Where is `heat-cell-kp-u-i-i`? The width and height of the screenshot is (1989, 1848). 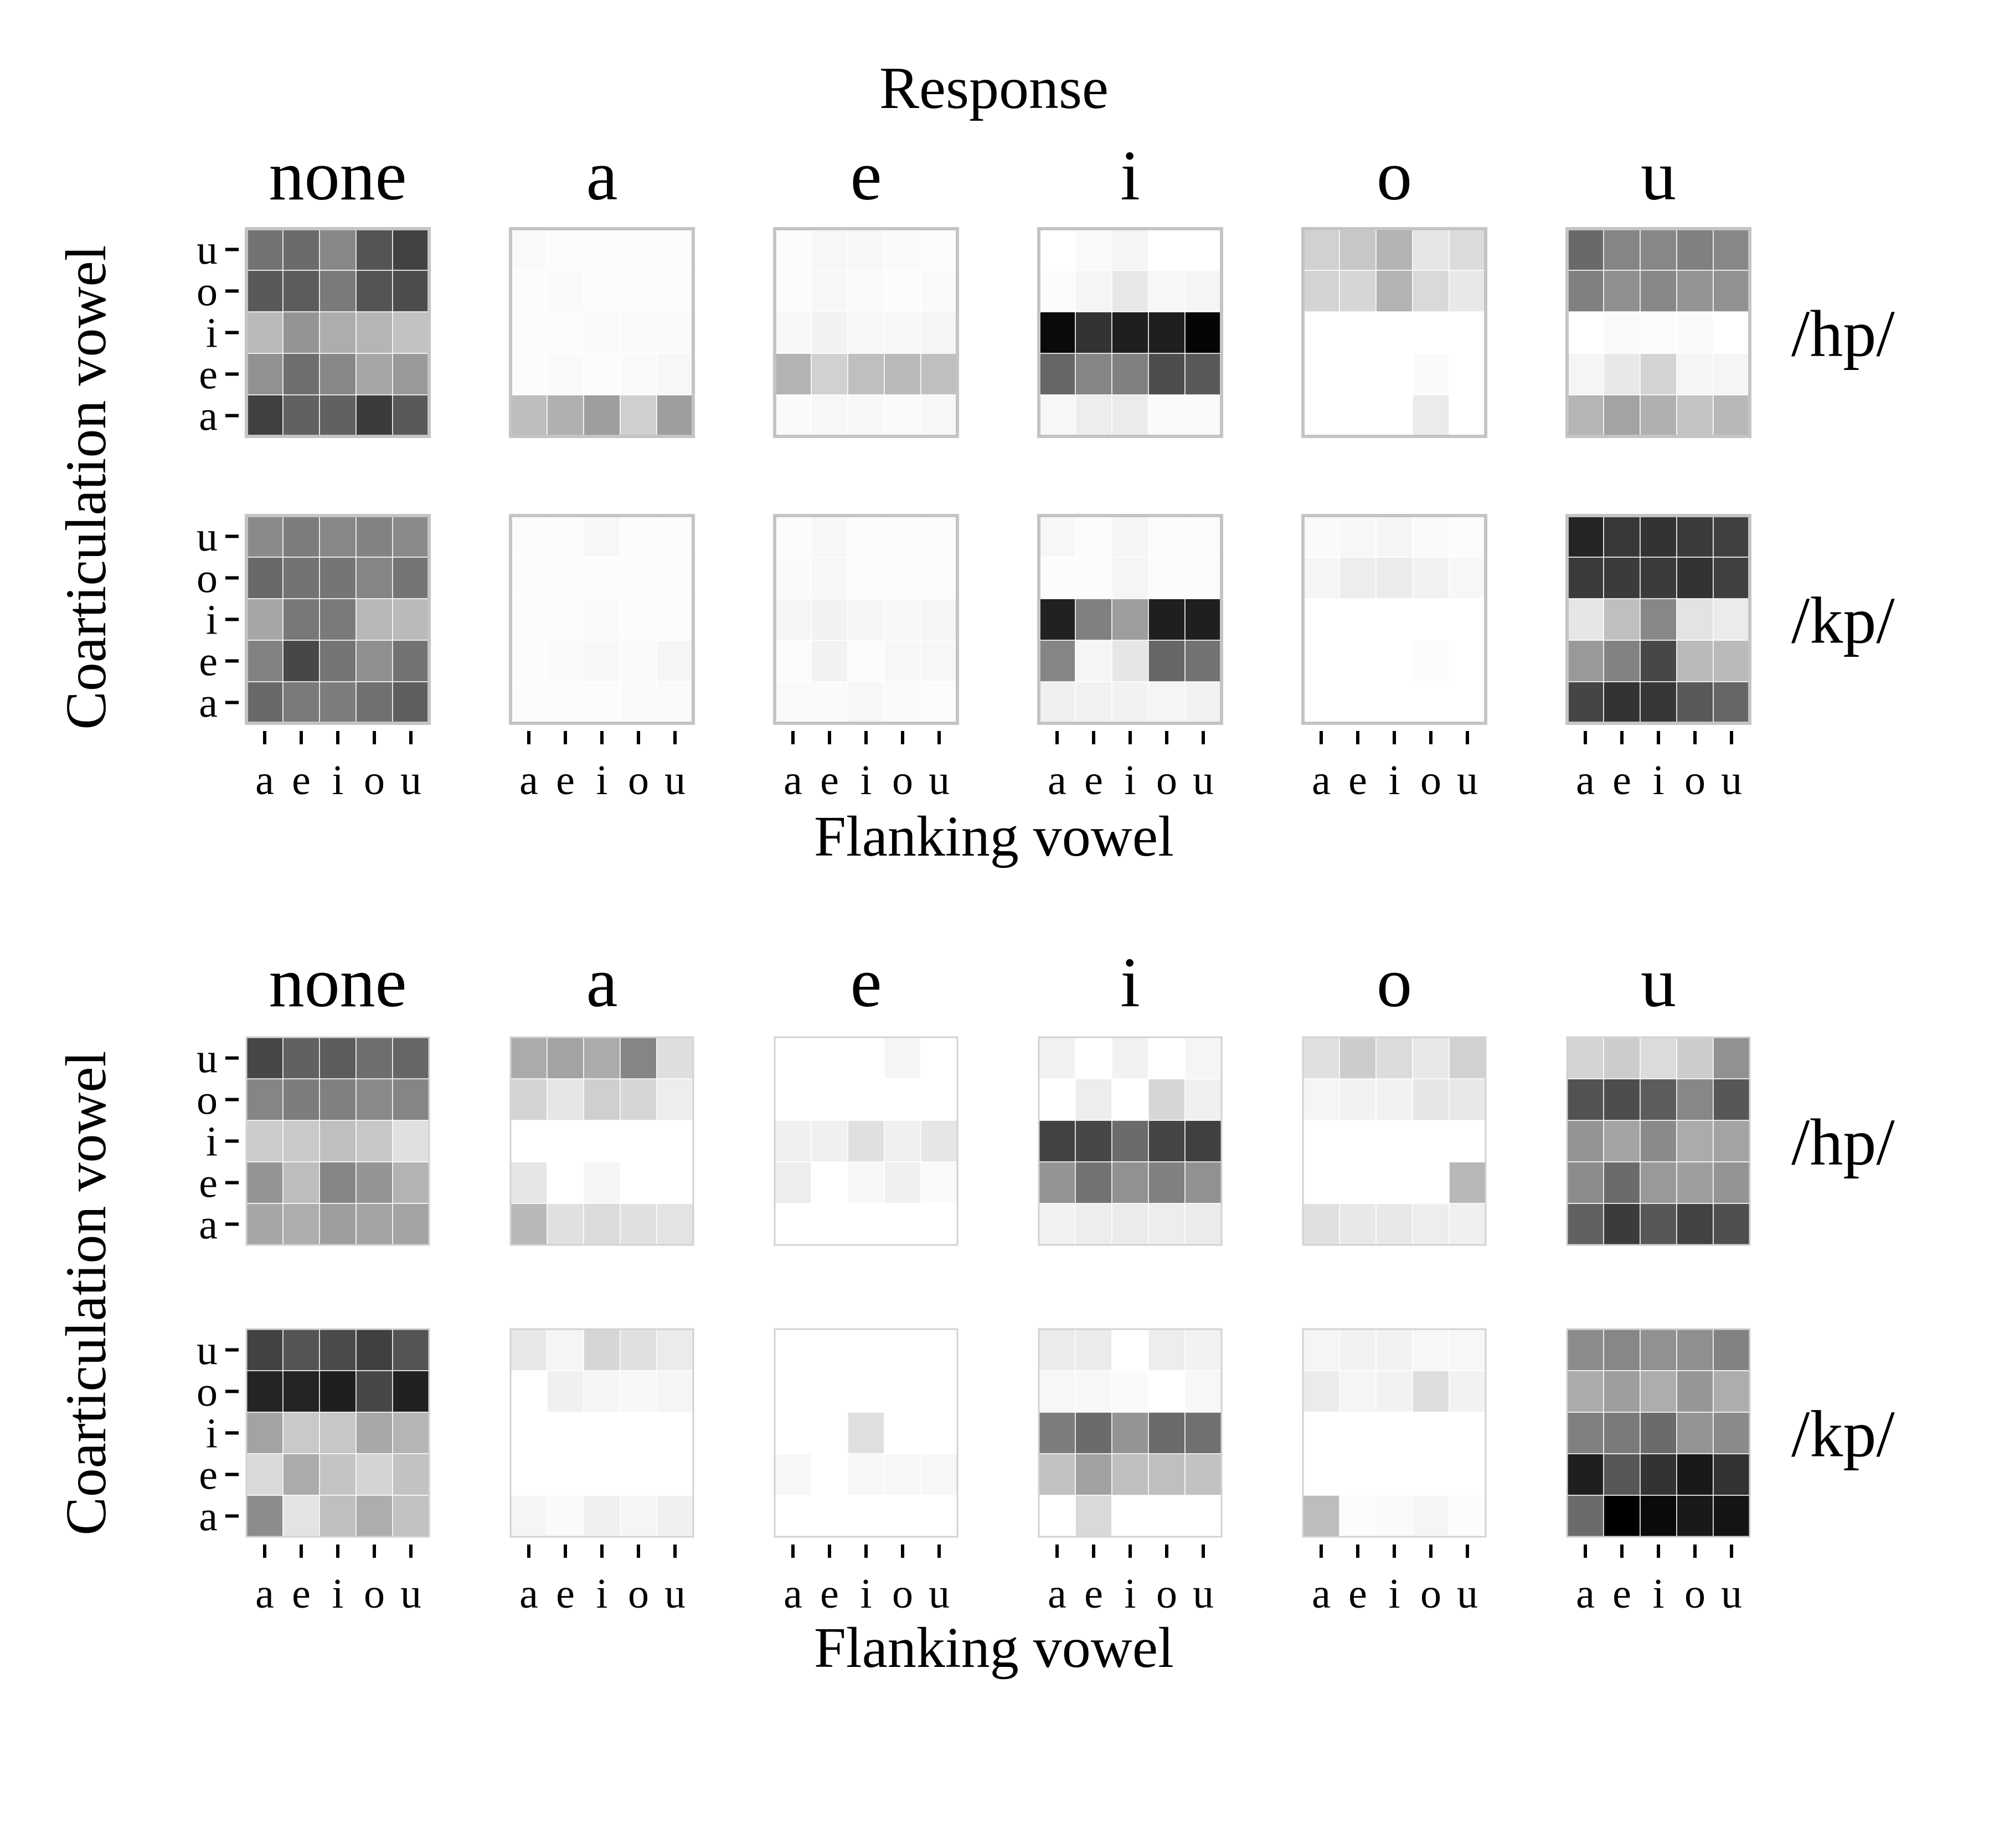 heat-cell-kp-u-i-i is located at coordinates (1659, 1433).